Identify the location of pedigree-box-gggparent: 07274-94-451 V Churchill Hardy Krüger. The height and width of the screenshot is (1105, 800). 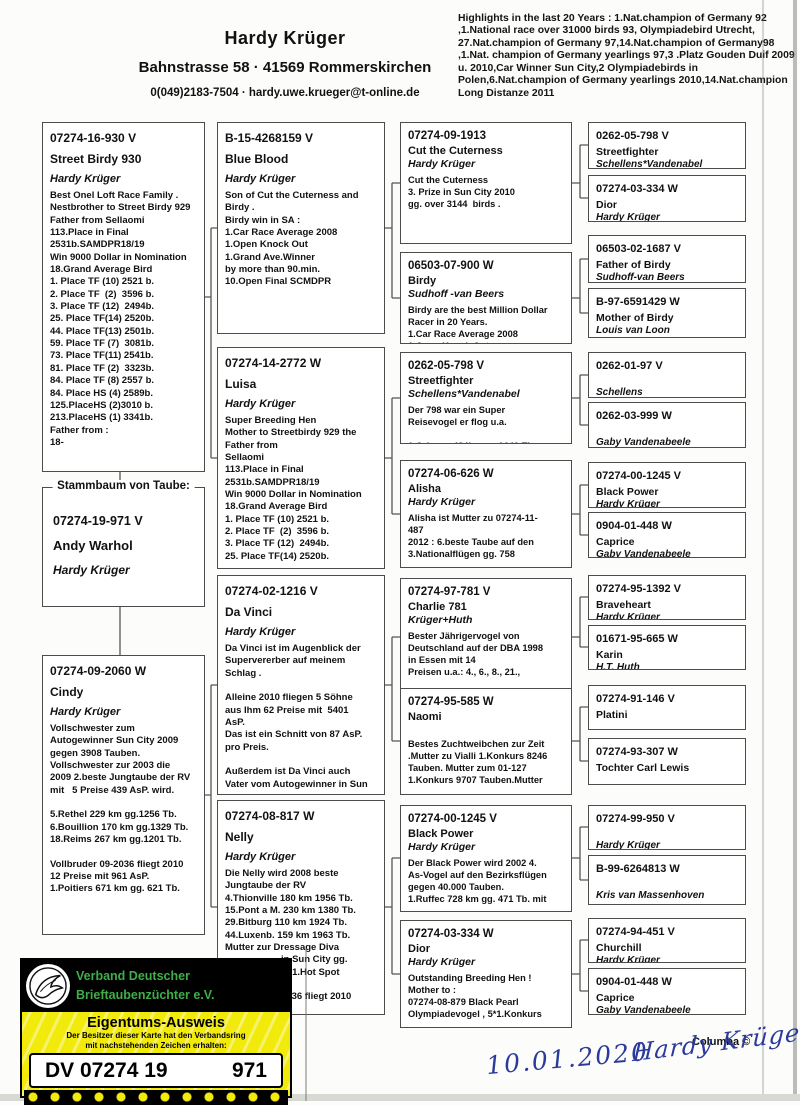
(667, 940).